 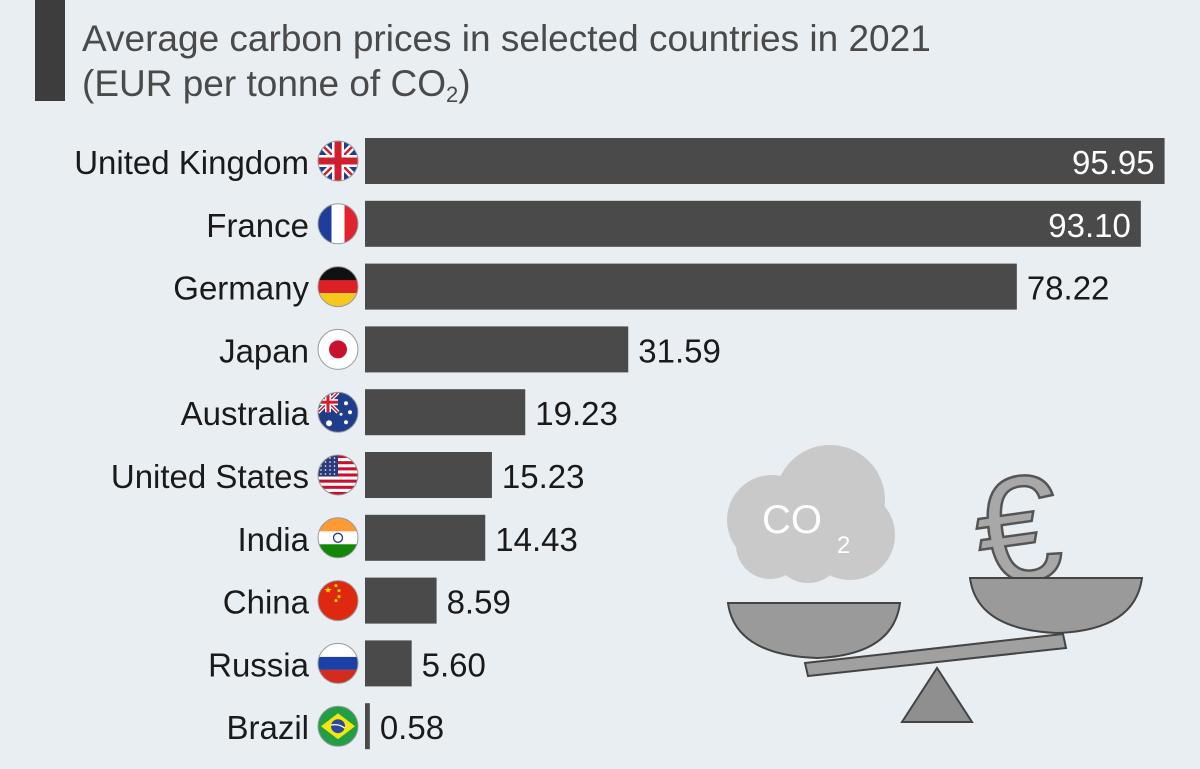 What do you see at coordinates (338, 601) in the screenshot?
I see `flag-china-icon` at bounding box center [338, 601].